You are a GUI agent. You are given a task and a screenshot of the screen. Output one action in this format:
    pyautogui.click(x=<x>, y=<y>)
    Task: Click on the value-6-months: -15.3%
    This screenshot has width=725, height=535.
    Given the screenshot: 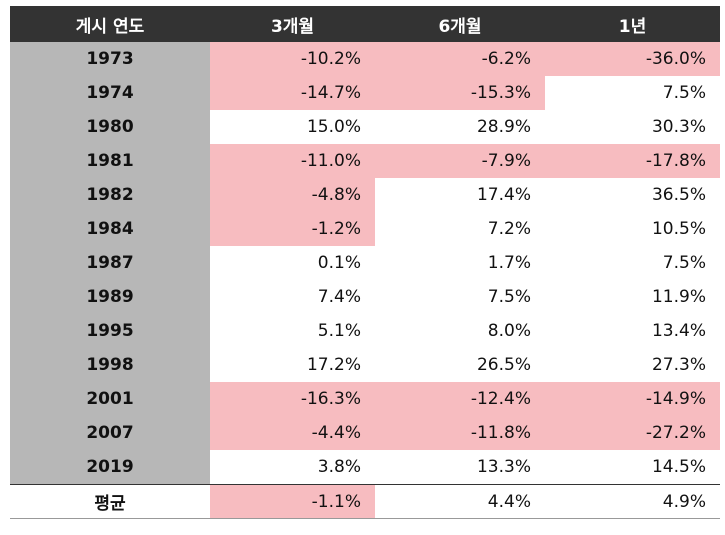 What is the action you would take?
    pyautogui.click(x=460, y=93)
    